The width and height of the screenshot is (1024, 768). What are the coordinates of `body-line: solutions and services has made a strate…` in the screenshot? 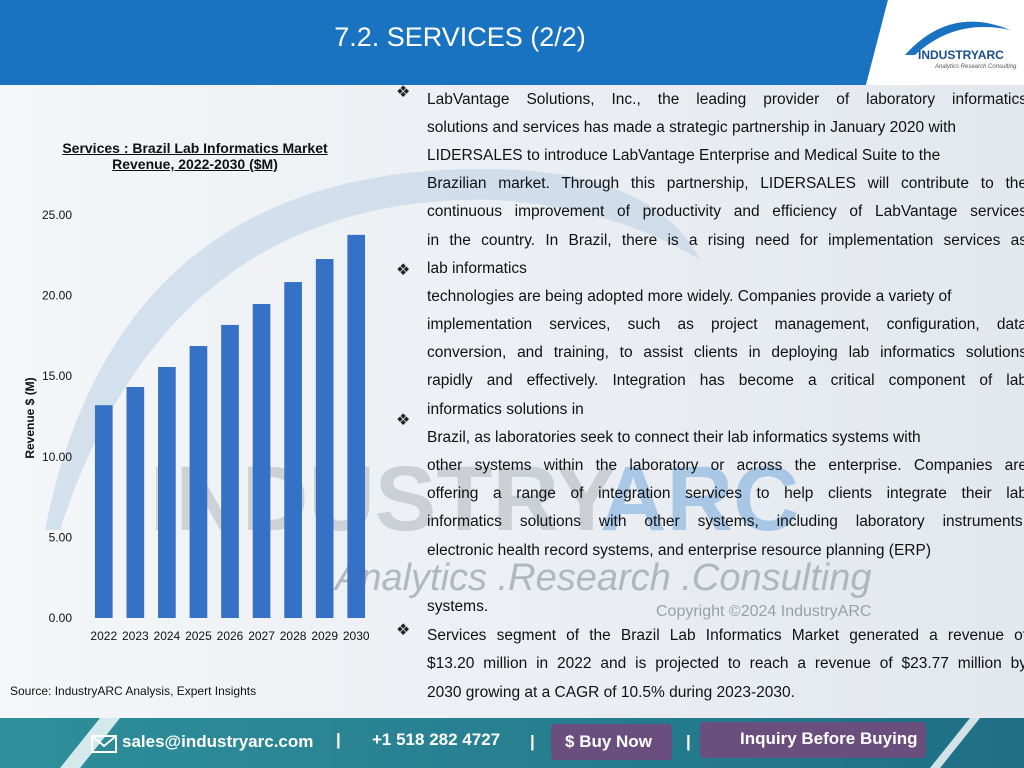 It's located at (692, 127).